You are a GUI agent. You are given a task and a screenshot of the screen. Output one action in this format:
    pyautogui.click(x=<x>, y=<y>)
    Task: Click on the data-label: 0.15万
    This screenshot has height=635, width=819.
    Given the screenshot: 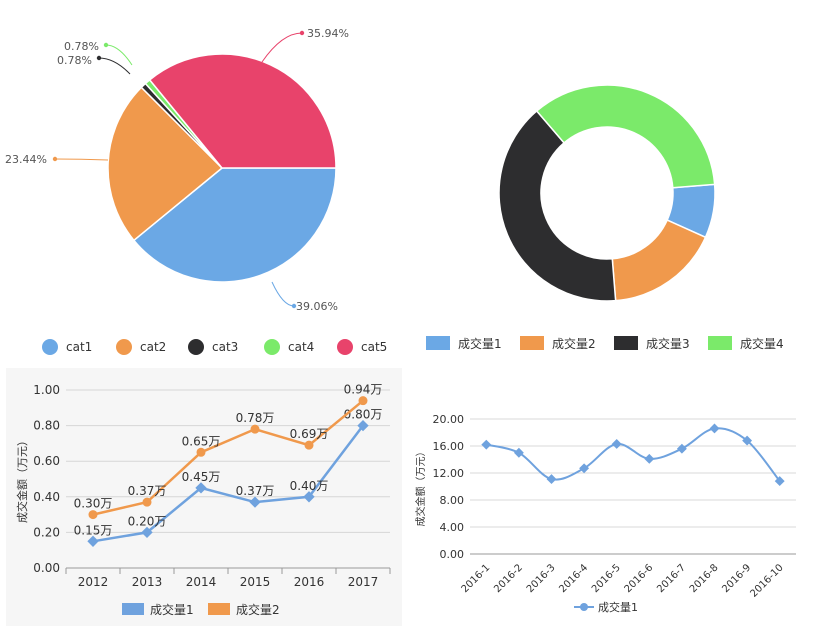 What is the action you would take?
    pyautogui.click(x=93, y=530)
    